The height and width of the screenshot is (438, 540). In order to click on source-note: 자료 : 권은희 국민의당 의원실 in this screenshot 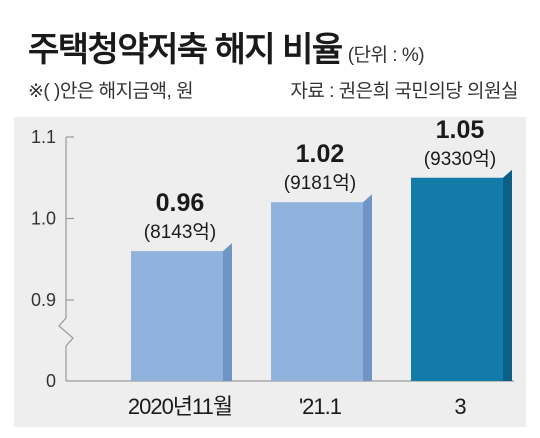, I will do `click(404, 91)`.